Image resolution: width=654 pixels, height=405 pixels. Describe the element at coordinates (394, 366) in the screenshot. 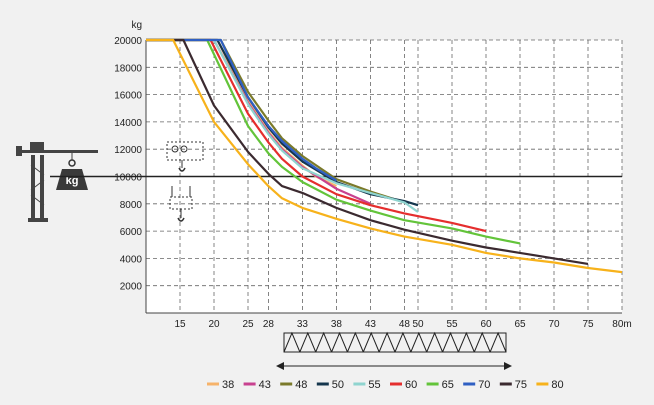

I see `jib-length-arrow-icon` at that location.